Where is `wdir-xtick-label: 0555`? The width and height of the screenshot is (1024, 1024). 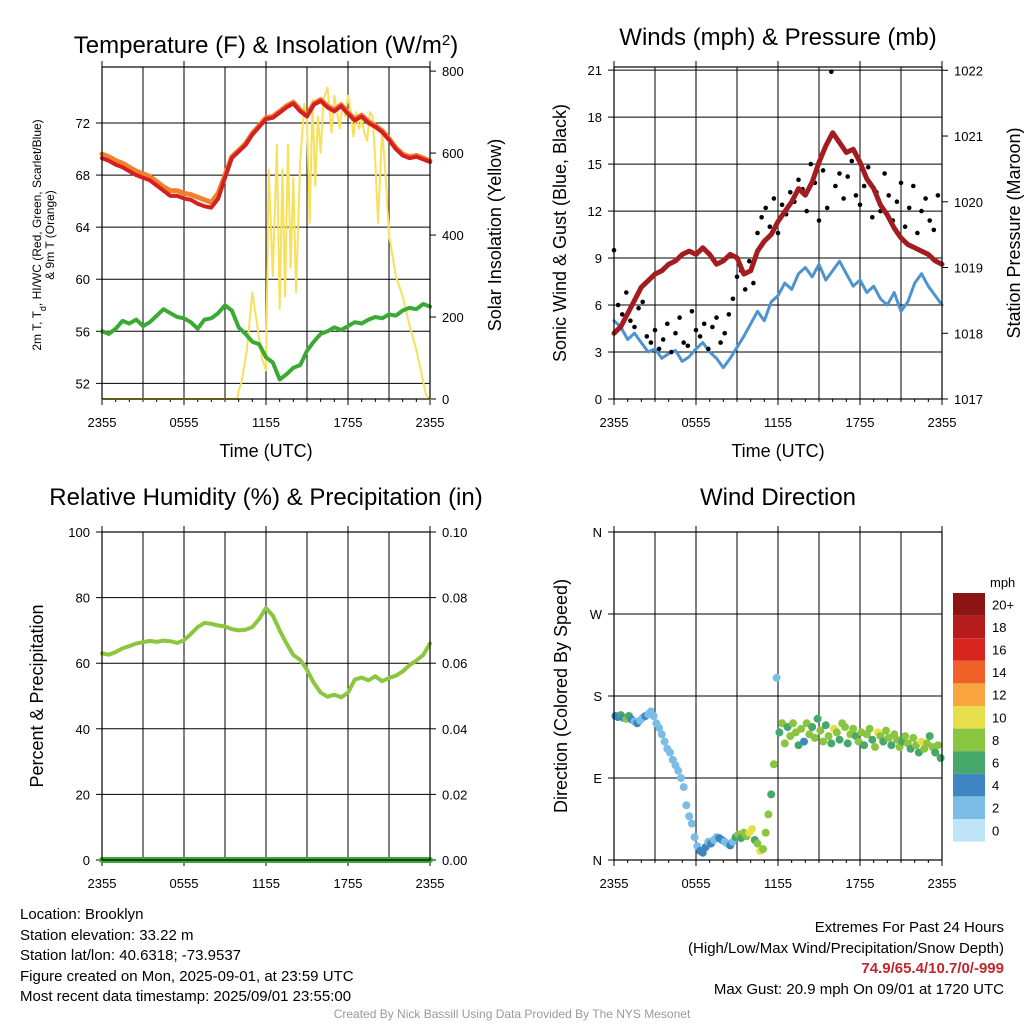
wdir-xtick-label: 0555 is located at coordinates (696, 883).